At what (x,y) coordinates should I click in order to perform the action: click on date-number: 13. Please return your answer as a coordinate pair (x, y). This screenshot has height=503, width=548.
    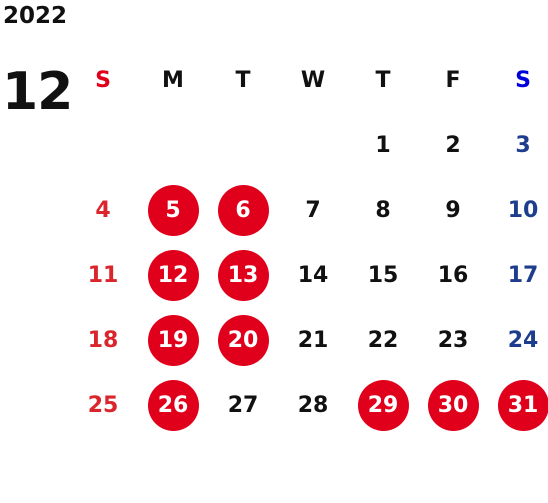
    Looking at the image, I should click on (243, 275).